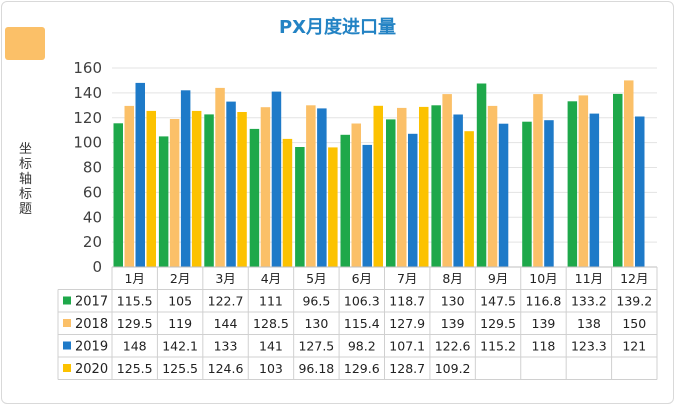 Image resolution: width=675 pixels, height=405 pixels. Describe the element at coordinates (226, 368) in the screenshot. I see `data-label: 124.6` at that location.